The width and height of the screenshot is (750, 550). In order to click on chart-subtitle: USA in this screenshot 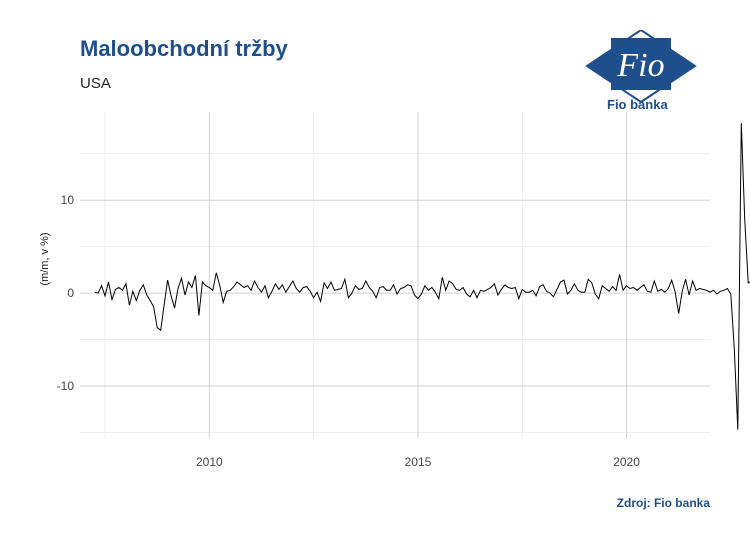, I will do `click(95, 83)`.